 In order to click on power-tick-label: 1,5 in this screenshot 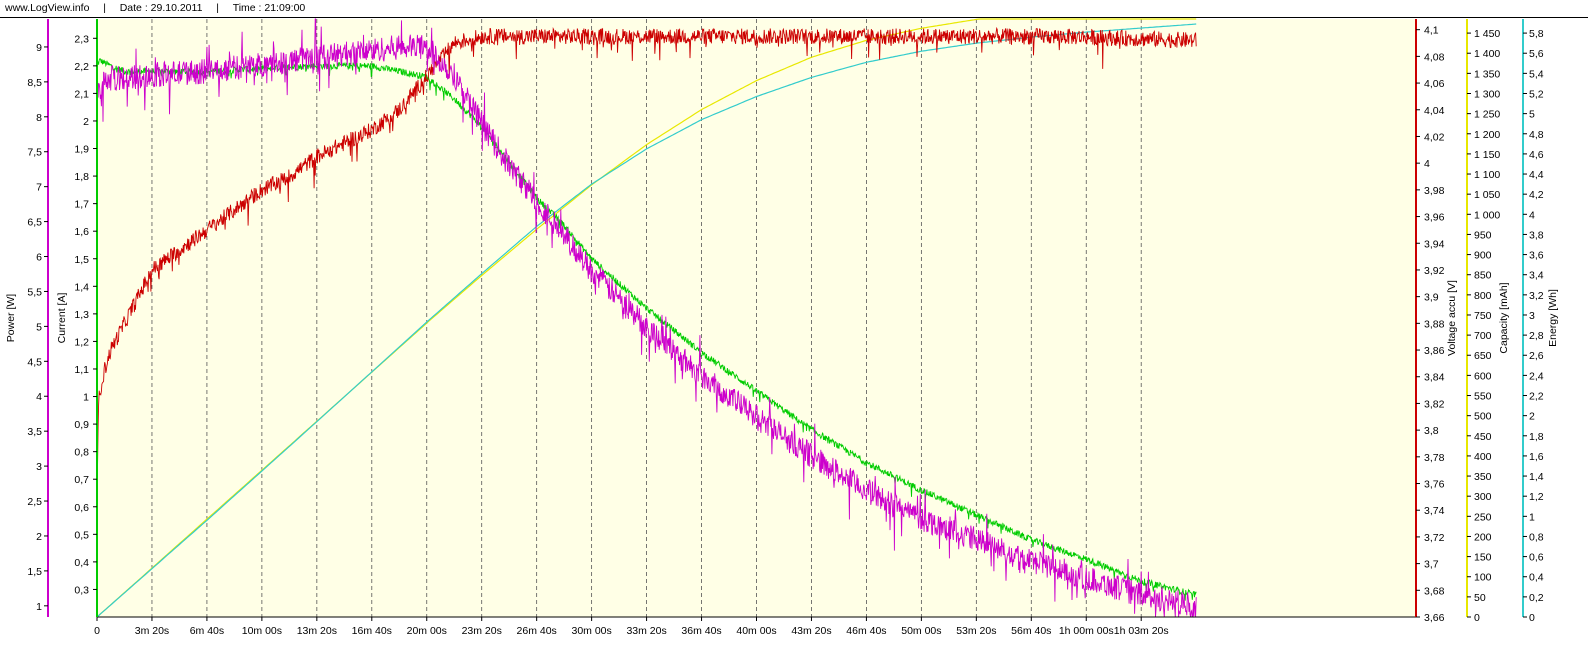, I will do `click(34, 572)`.